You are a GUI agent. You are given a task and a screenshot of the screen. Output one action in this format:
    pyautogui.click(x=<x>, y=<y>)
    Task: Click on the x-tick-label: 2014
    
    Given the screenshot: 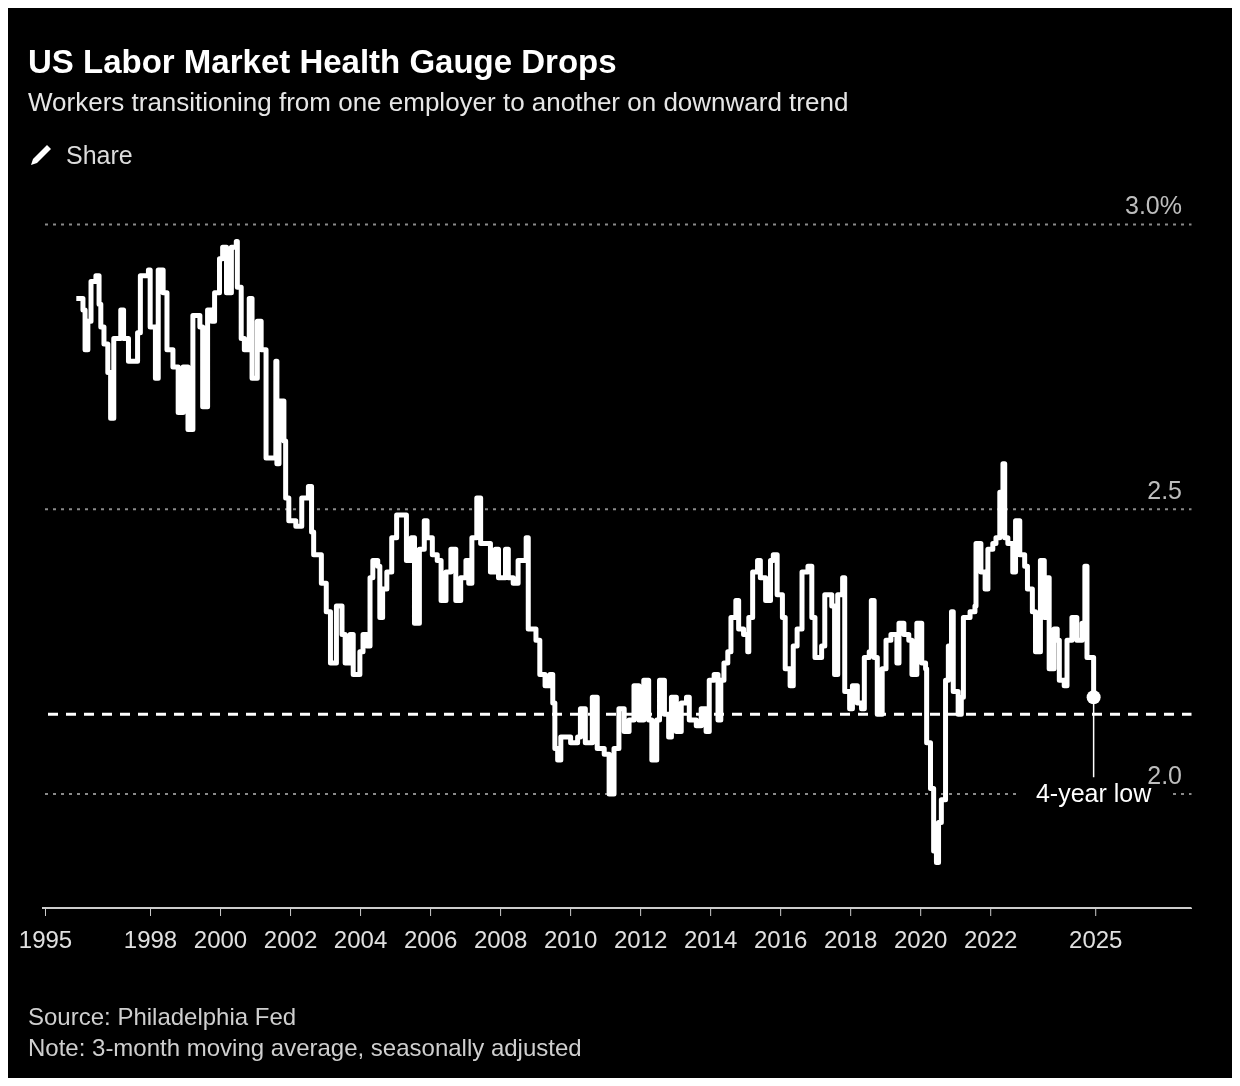 What is the action you would take?
    pyautogui.click(x=710, y=939)
    